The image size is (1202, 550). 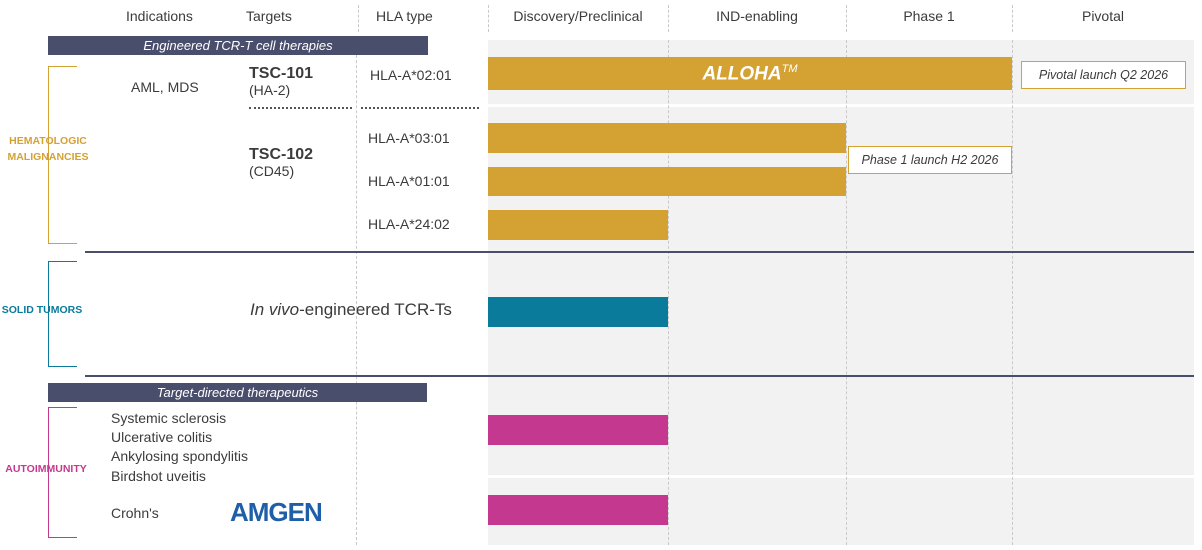 I want to click on target-name-tsc101: TSC-101, so click(x=281, y=73).